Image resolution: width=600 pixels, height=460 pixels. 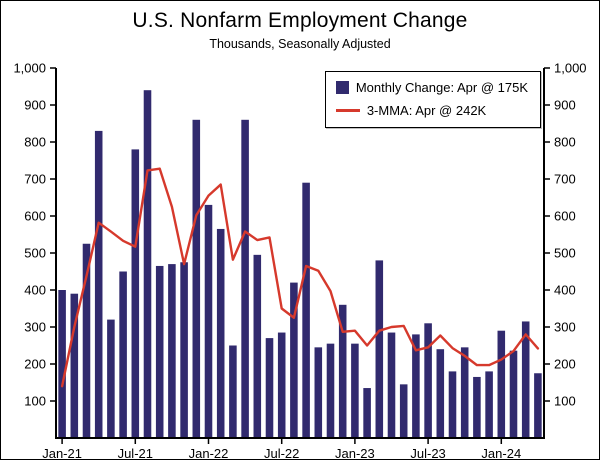 What do you see at coordinates (570, 68) in the screenshot?
I see `y-axis-label-right: 1,000` at bounding box center [570, 68].